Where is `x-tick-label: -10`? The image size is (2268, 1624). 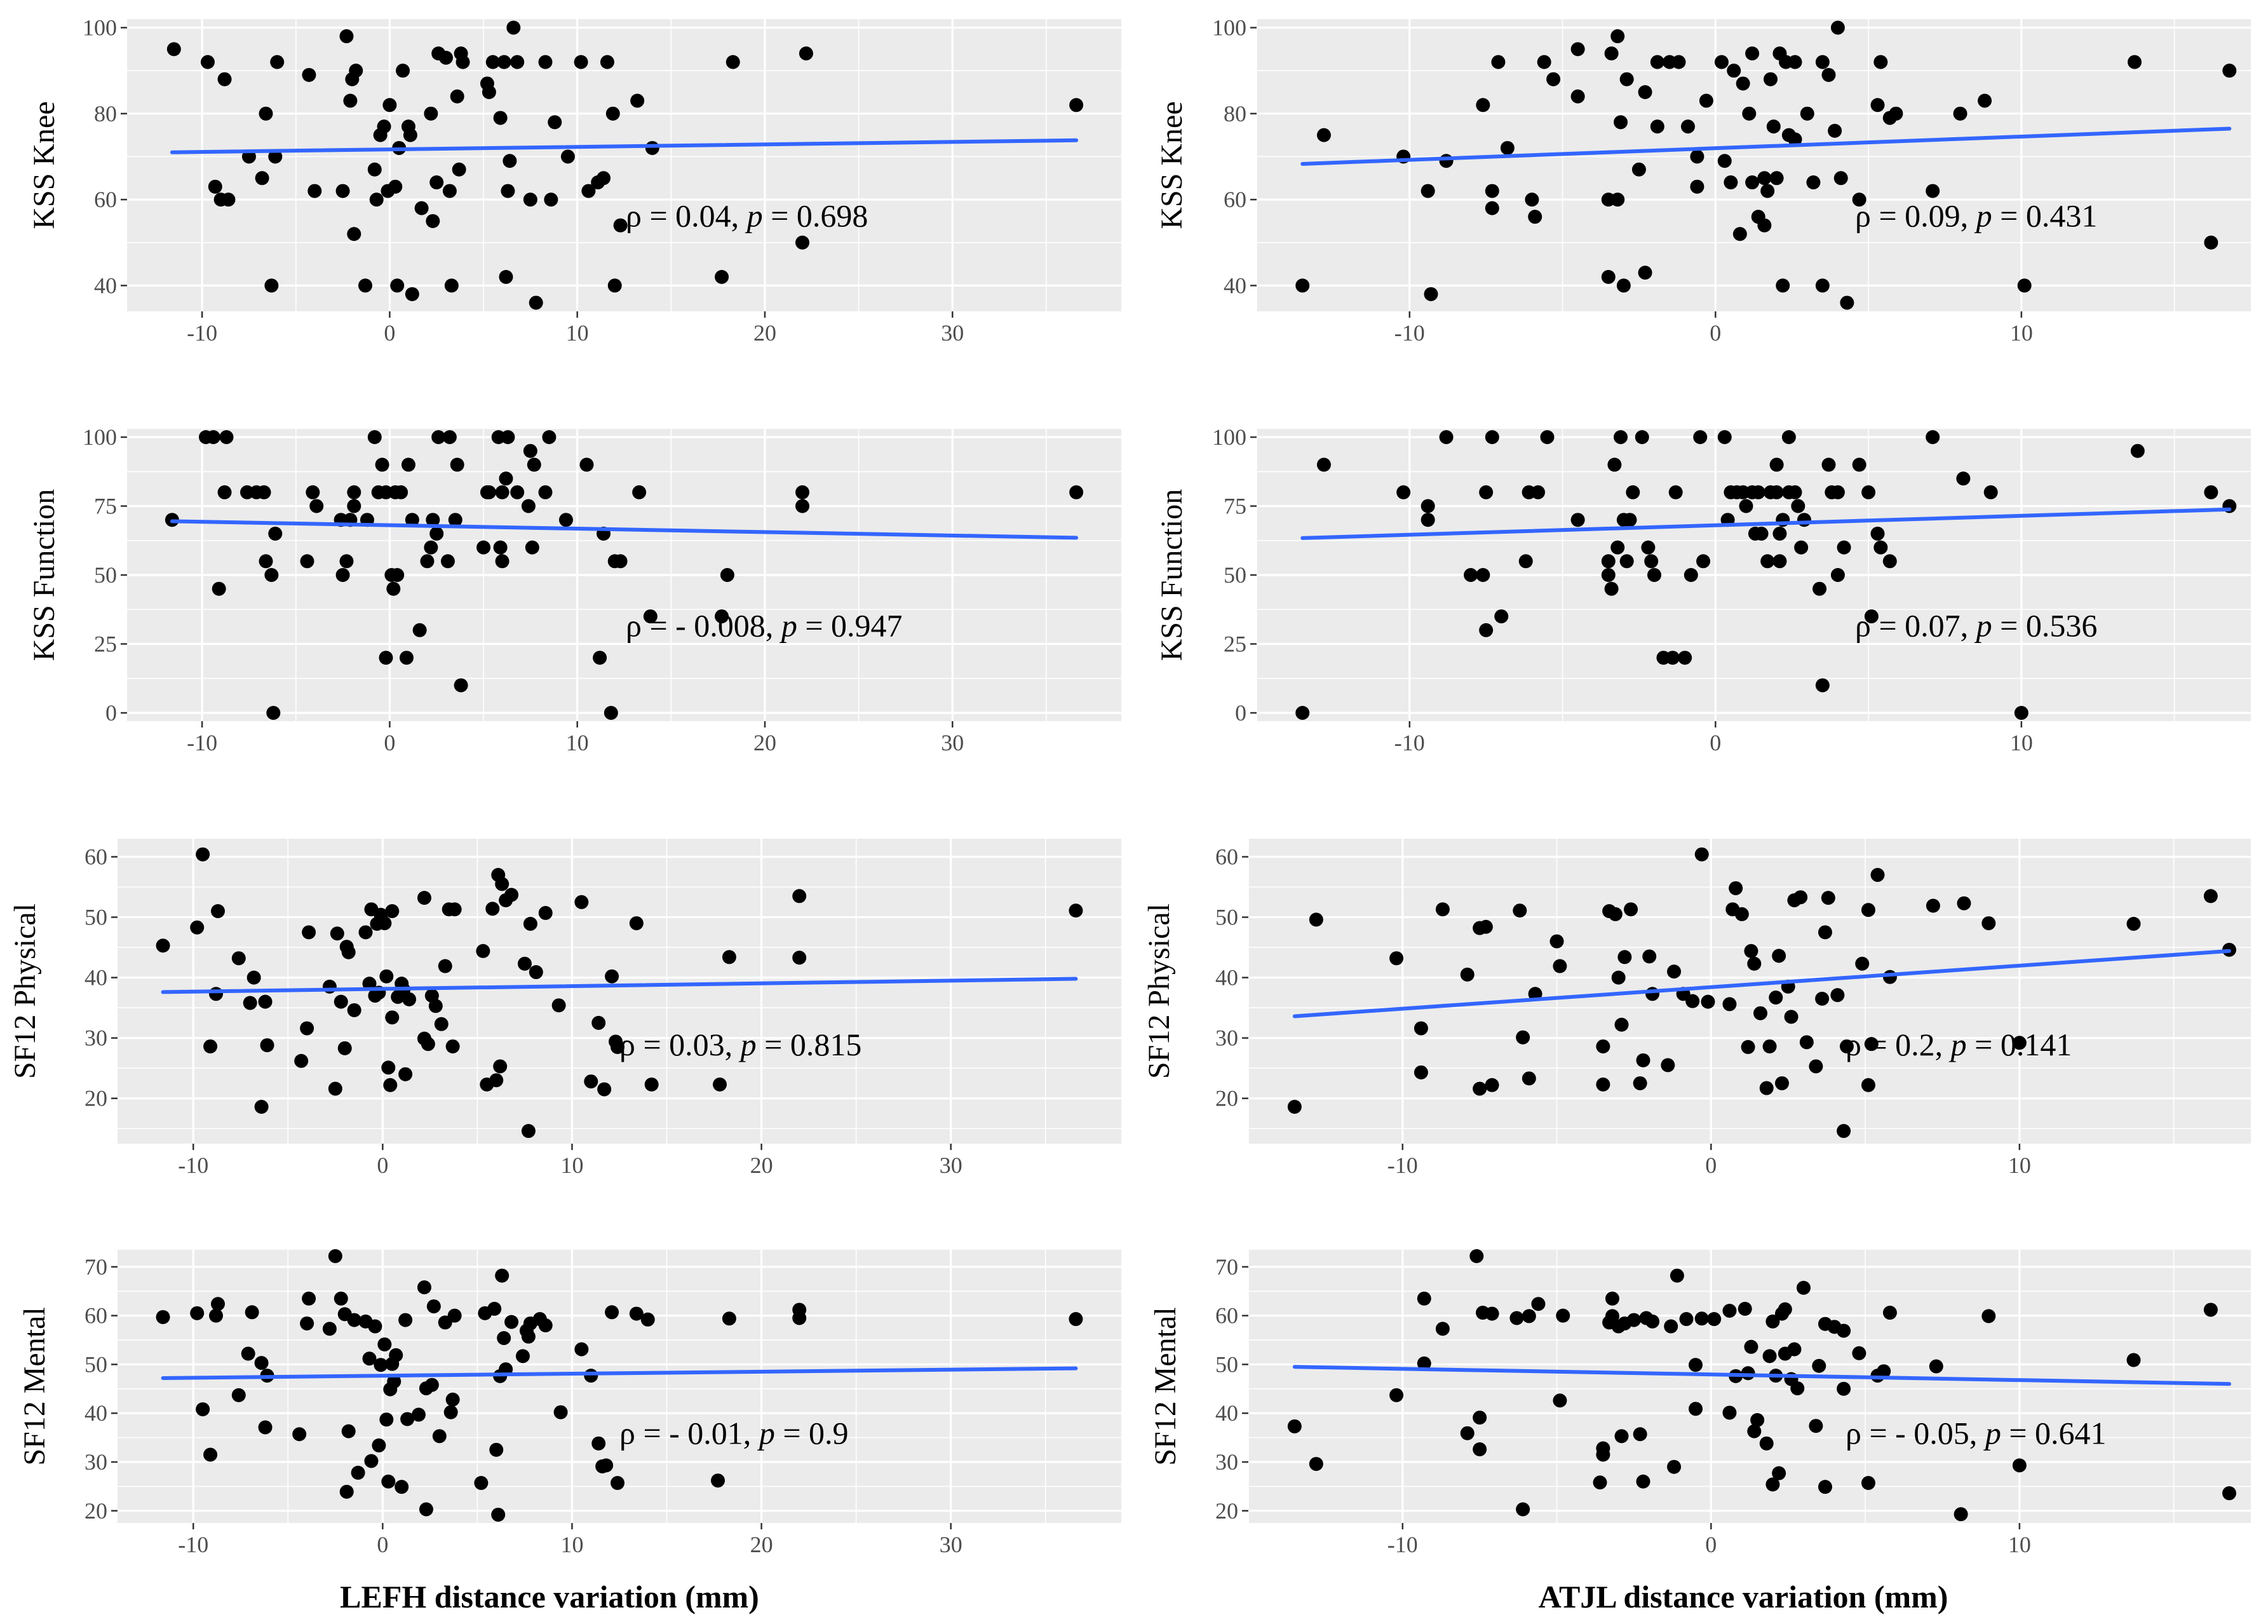 x-tick-label: -10 is located at coordinates (1409, 333).